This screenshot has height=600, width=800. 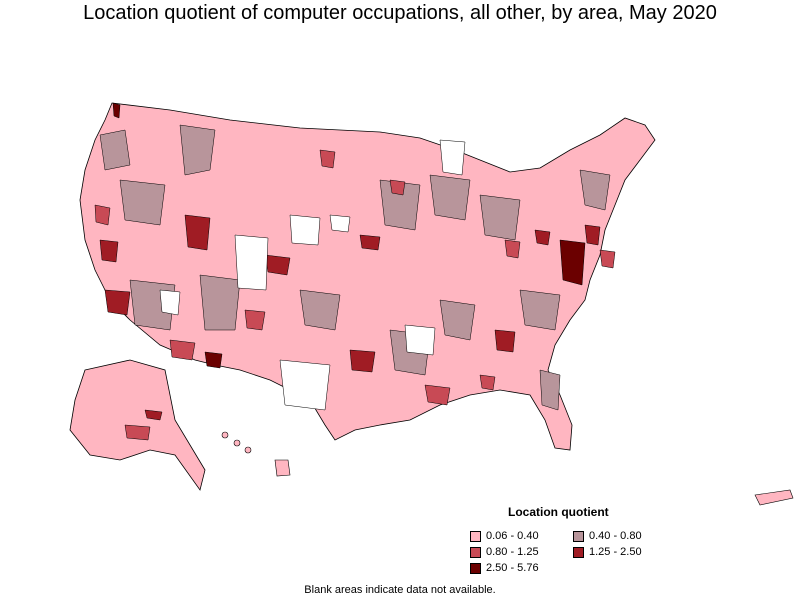 I want to click on legend-label: 0.06 - 0.40, so click(x=512, y=536).